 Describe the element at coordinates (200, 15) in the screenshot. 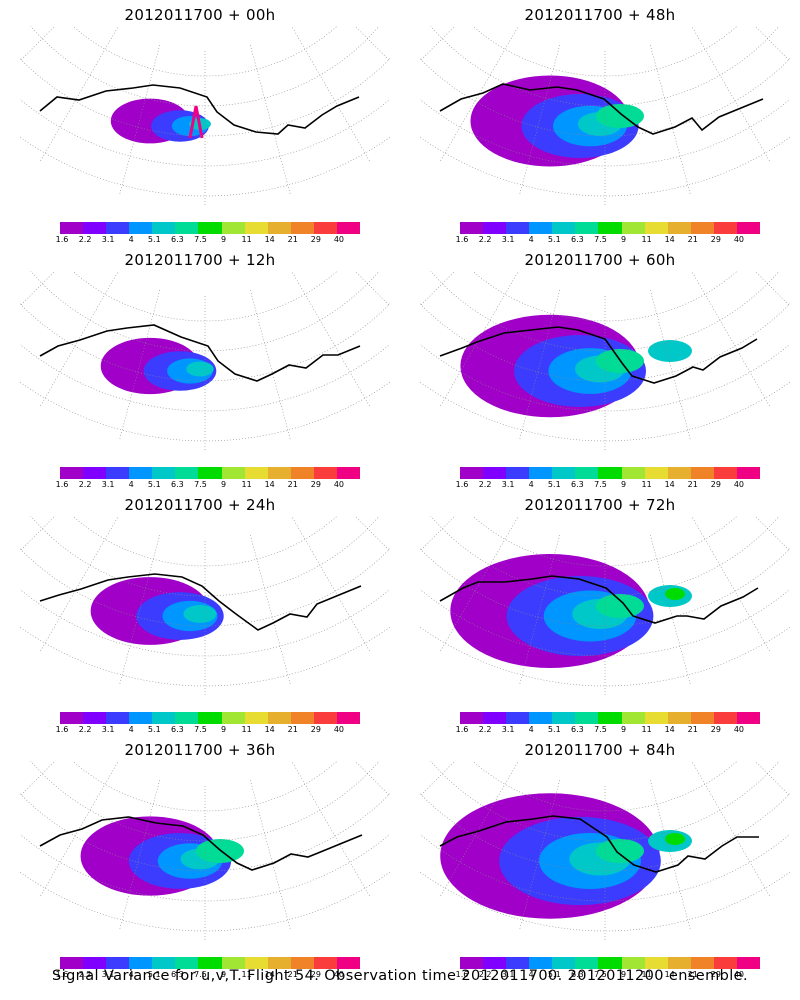

I see `panel-title: 2012011700 + 00h` at that location.